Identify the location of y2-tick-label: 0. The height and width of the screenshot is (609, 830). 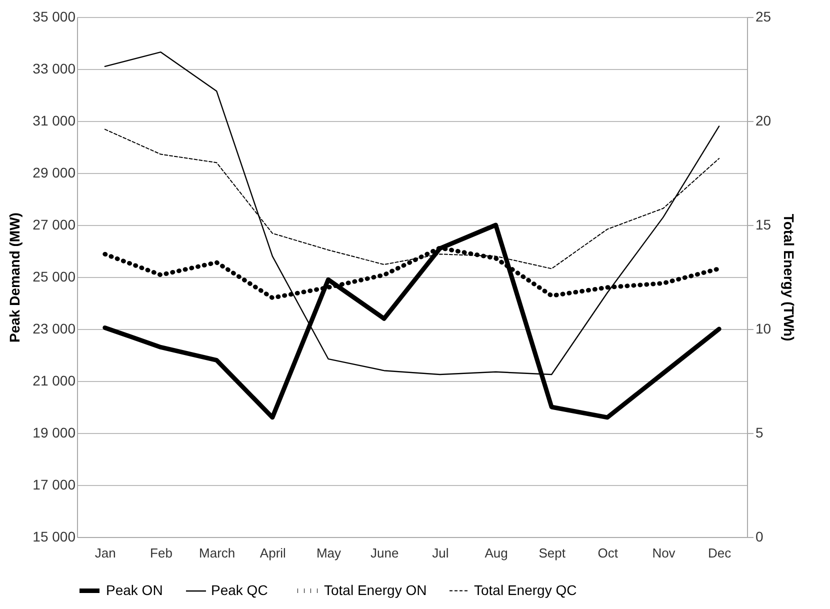
(760, 536).